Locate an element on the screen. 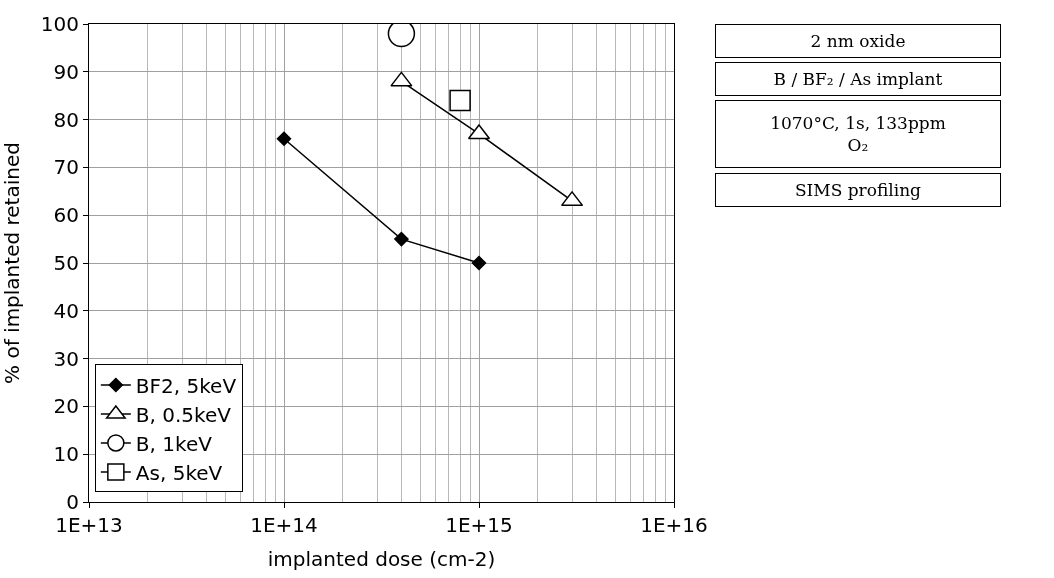 The image size is (1054, 578). y-tick-label: 90 is located at coordinates (66, 71).